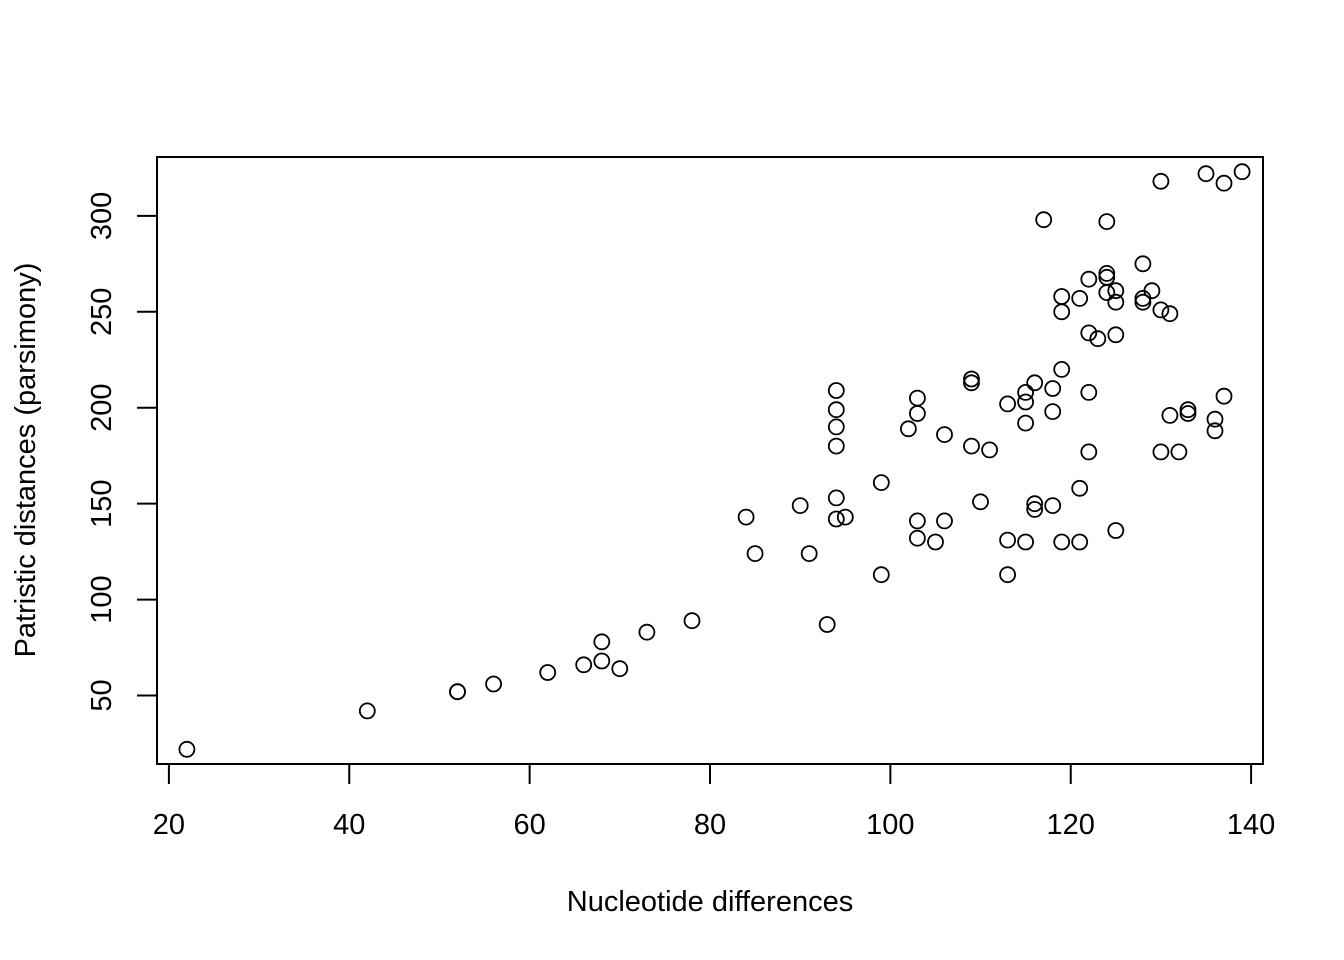  What do you see at coordinates (1071, 825) in the screenshot?
I see `x-tick-label: 120` at bounding box center [1071, 825].